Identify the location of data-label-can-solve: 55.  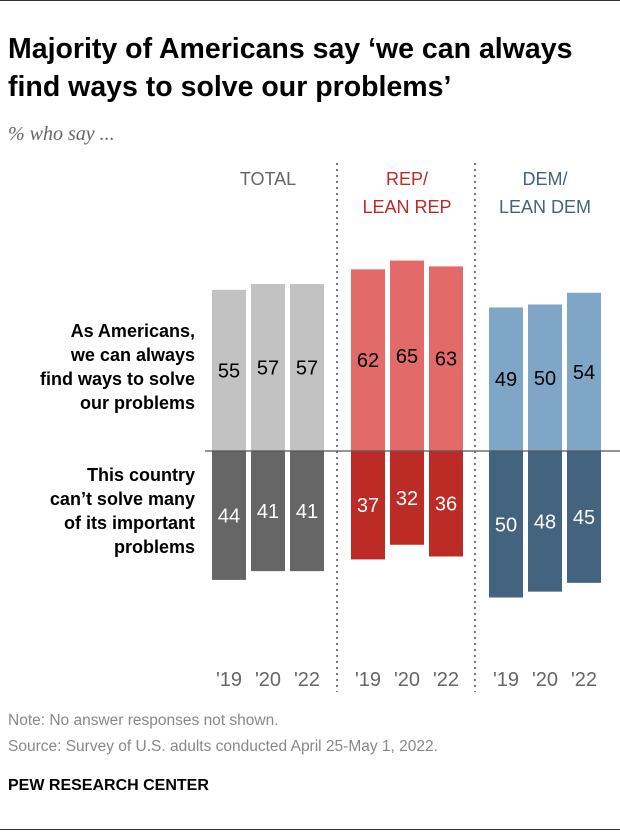
(229, 371).